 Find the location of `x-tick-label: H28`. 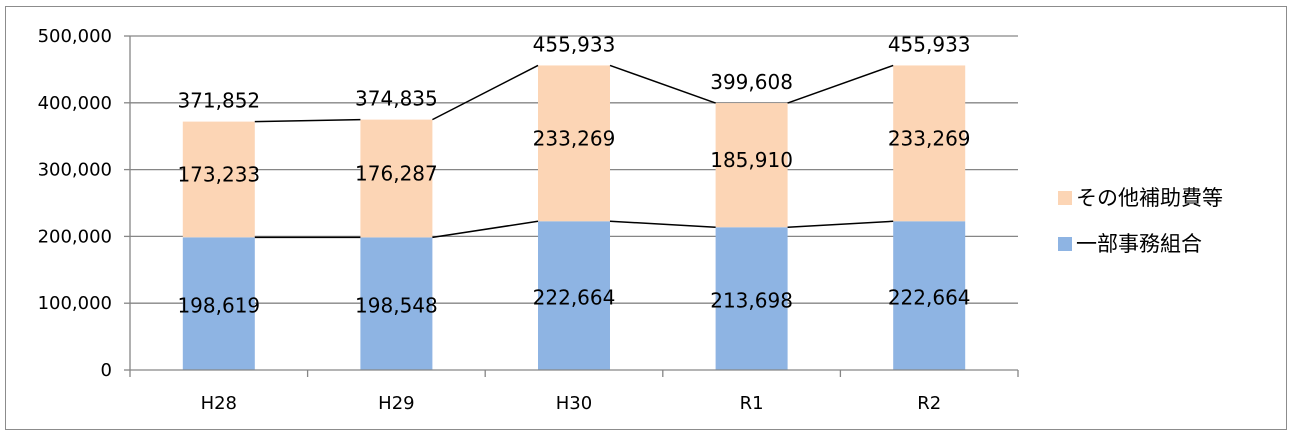

x-tick-label: H28 is located at coordinates (219, 403).